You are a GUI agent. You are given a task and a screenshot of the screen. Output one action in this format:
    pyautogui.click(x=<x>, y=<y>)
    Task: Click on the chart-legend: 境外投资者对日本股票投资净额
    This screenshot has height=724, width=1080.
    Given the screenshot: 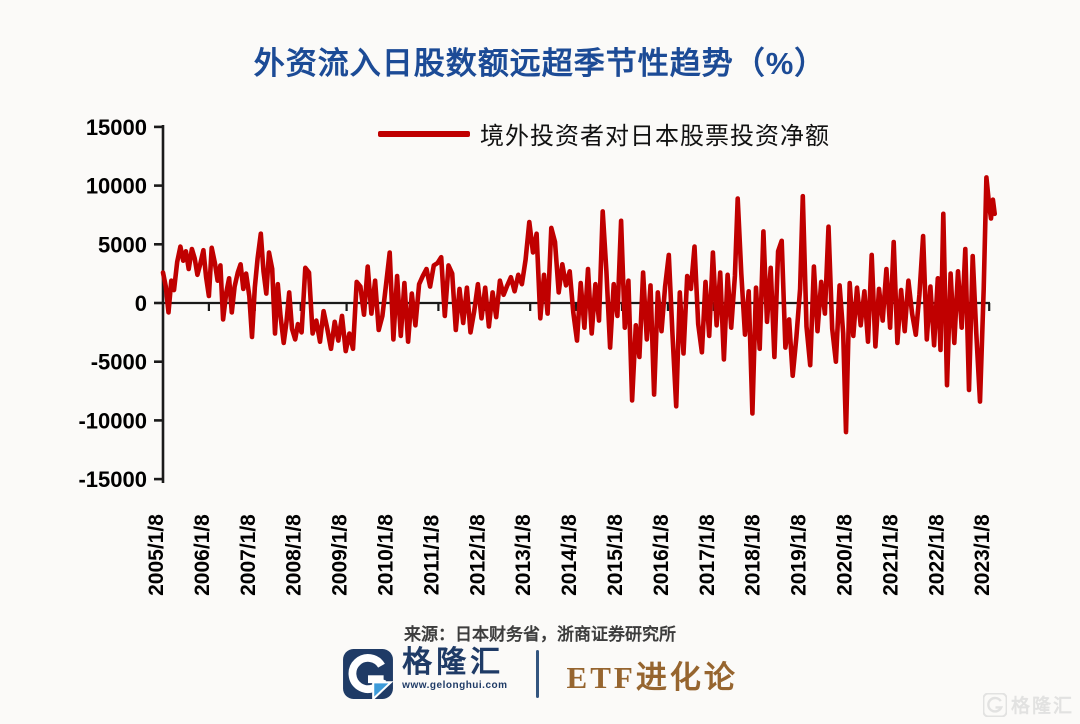 What is the action you would take?
    pyautogui.click(x=604, y=133)
    